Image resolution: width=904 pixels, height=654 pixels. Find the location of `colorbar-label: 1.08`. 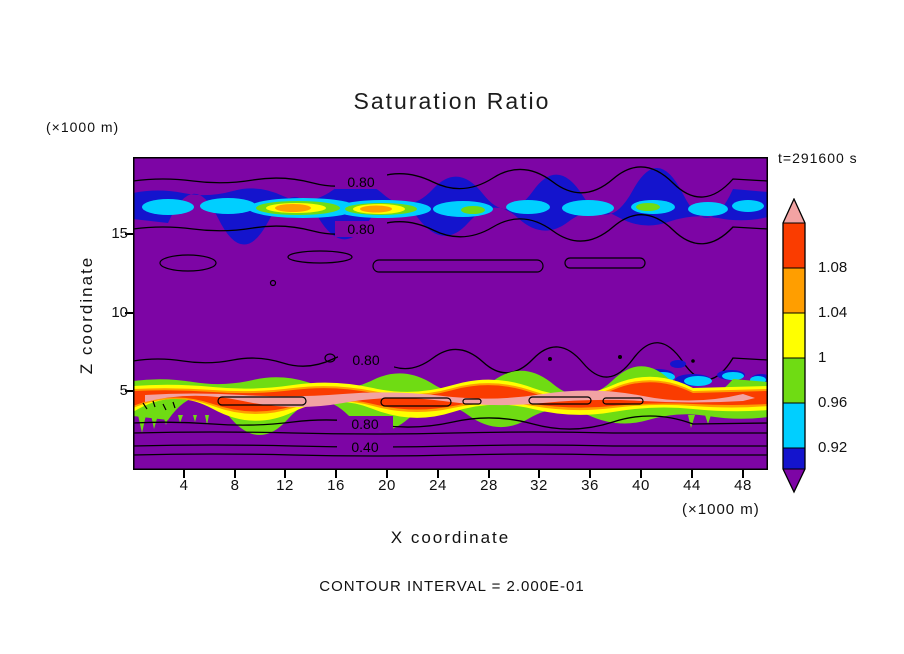

colorbar-label: 1.08 is located at coordinates (833, 267).